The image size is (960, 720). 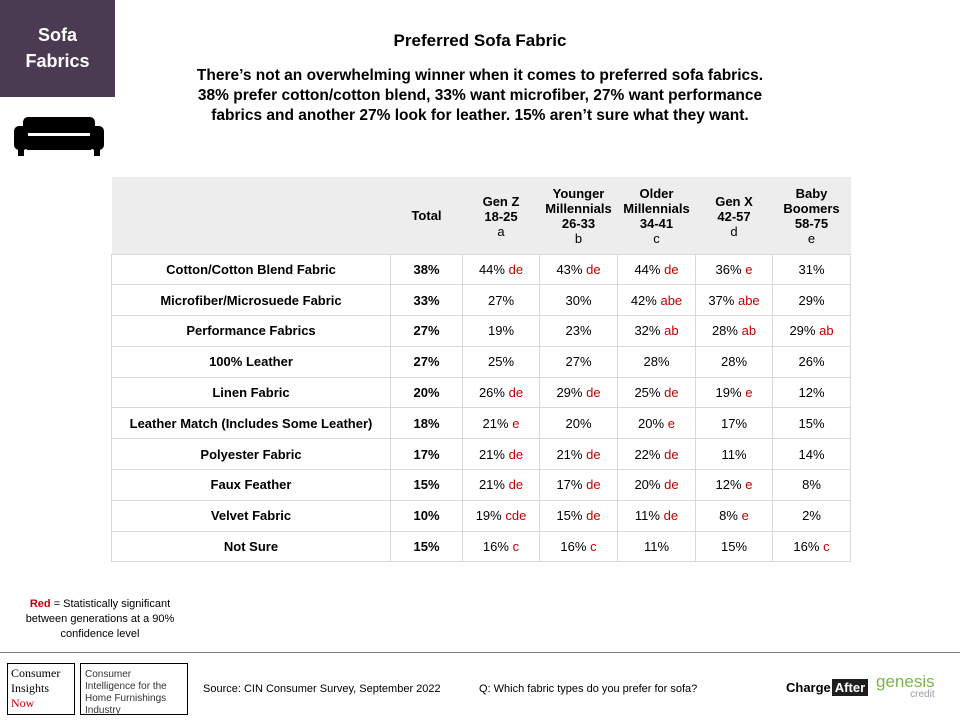 I want to click on row-label: Polyester Fabric, so click(x=251, y=454).